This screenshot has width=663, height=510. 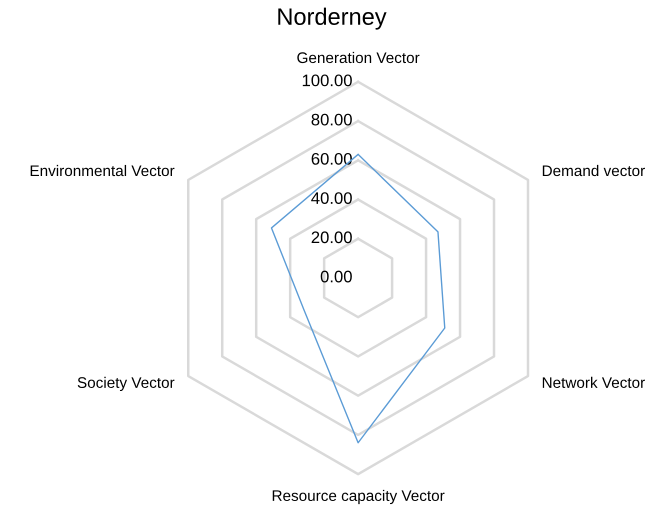 I want to click on spoke-label: Generation Vector, so click(x=358, y=58).